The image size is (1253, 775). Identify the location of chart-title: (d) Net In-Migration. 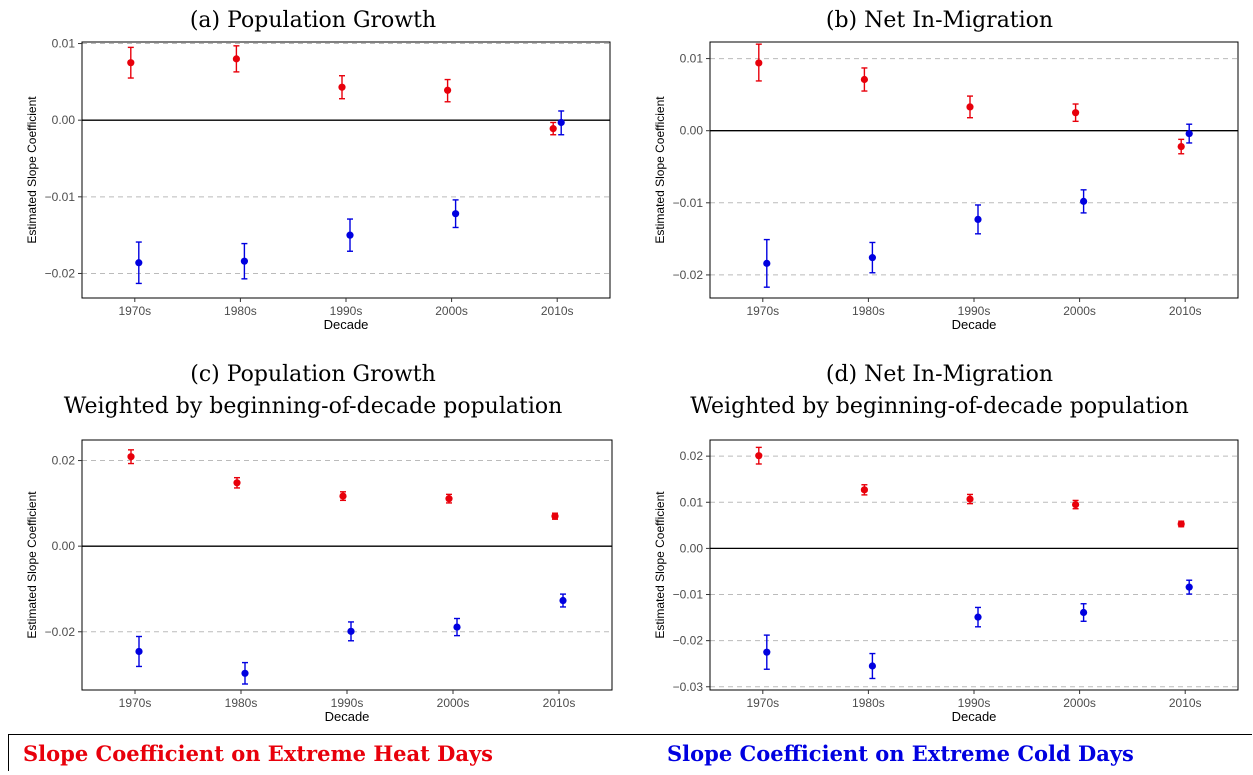
(939, 374).